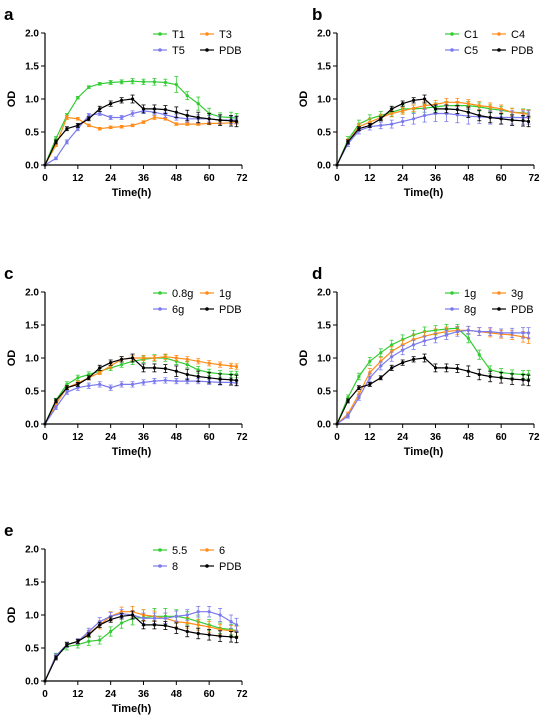 This screenshot has width=550, height=723. I want to click on y-tick-label: 0.5, so click(32, 133).